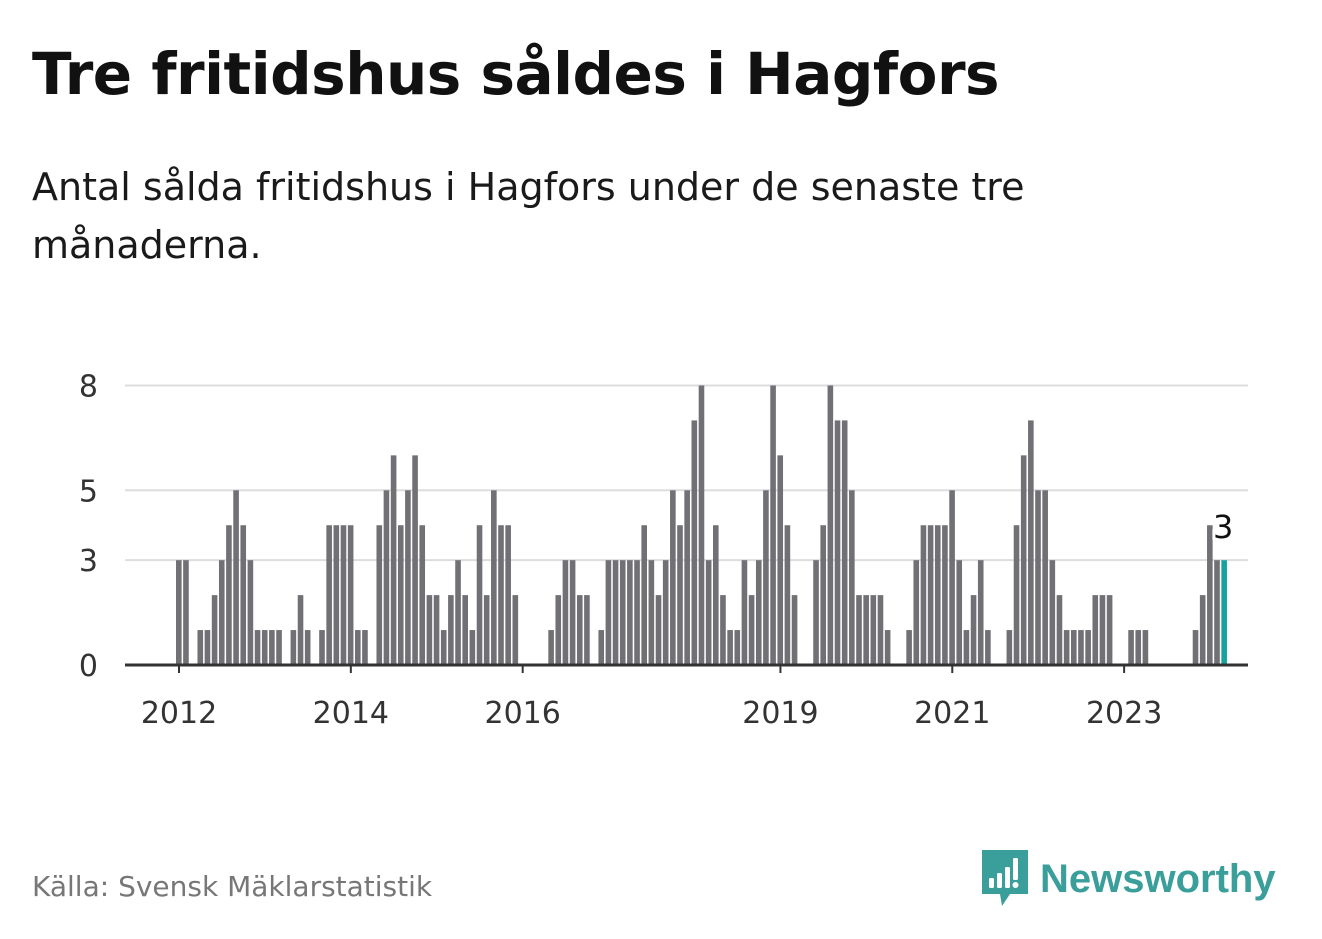  What do you see at coordinates (516, 74) in the screenshot?
I see `chart-title: Tre fritidshus såldes i Hagfors` at bounding box center [516, 74].